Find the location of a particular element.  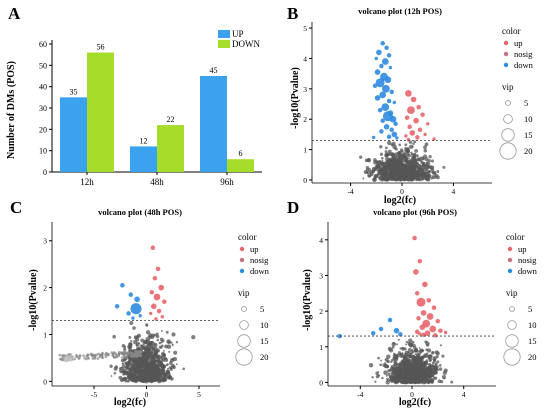

panel-b-size-legend-label: 5 is located at coordinates (526, 103).